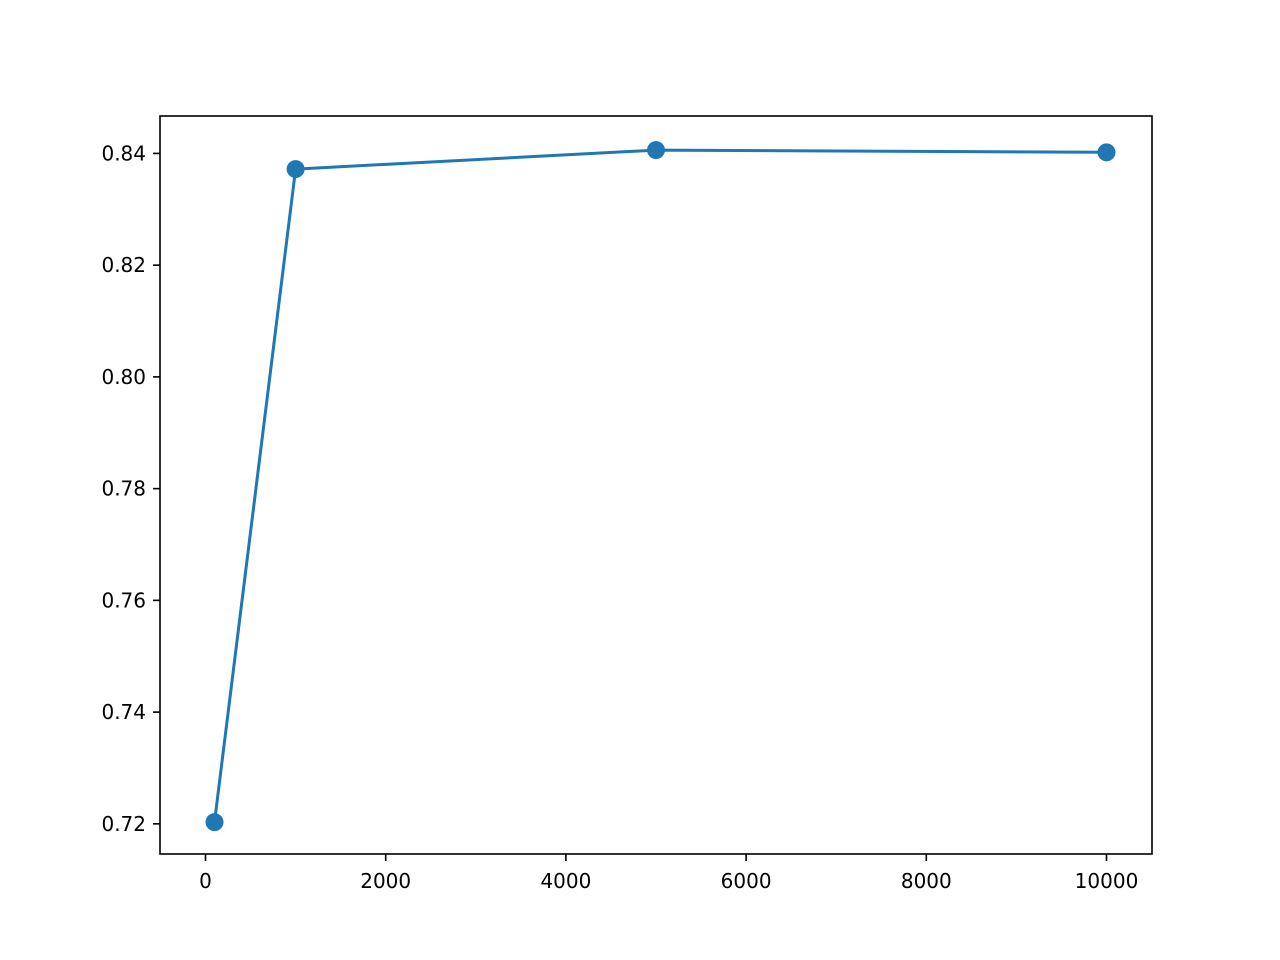 This screenshot has height=960, width=1280. Describe the element at coordinates (205, 881) in the screenshot. I see `x-tick-label: 0` at that location.